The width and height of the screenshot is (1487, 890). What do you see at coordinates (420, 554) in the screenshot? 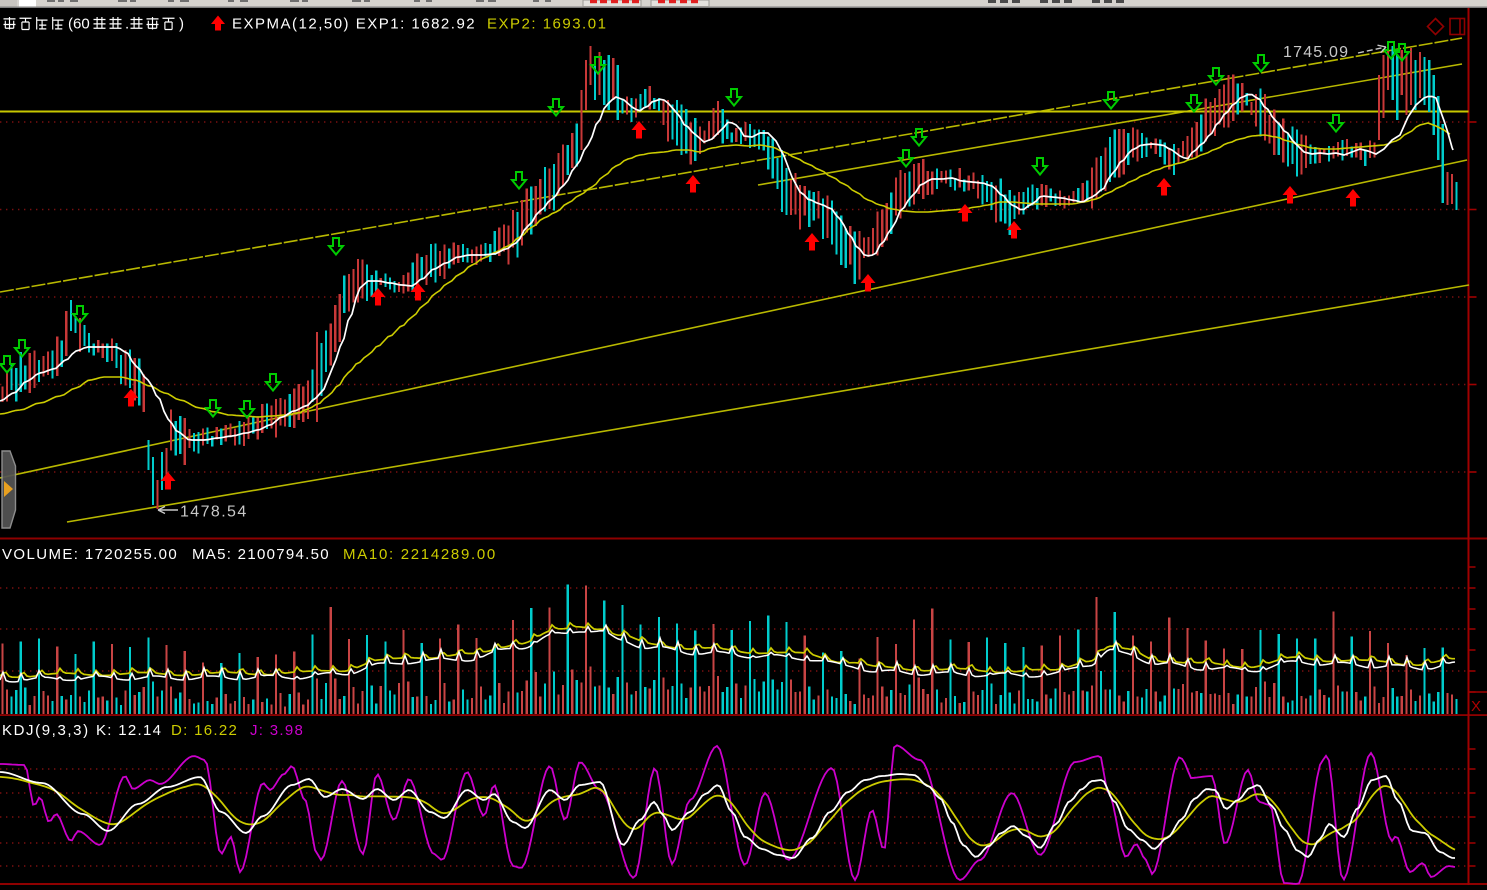
I see `svg-text: MA10: 2214289.00` at bounding box center [420, 554].